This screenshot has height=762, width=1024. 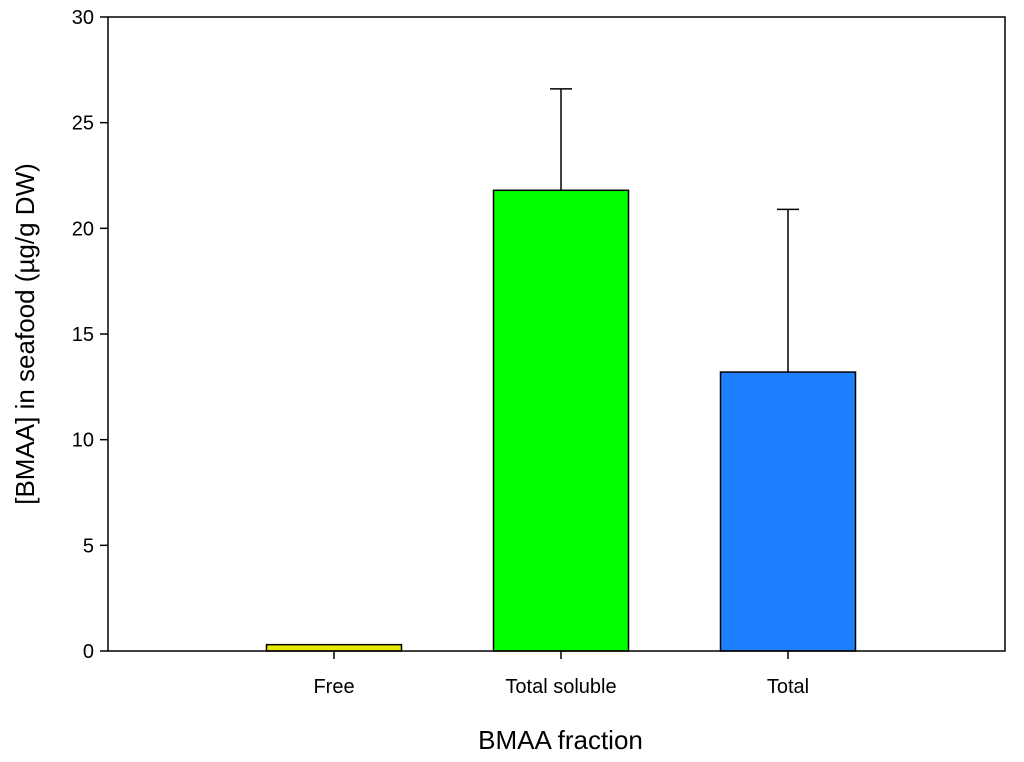 I want to click on y-tick-label: 0, so click(x=88, y=652).